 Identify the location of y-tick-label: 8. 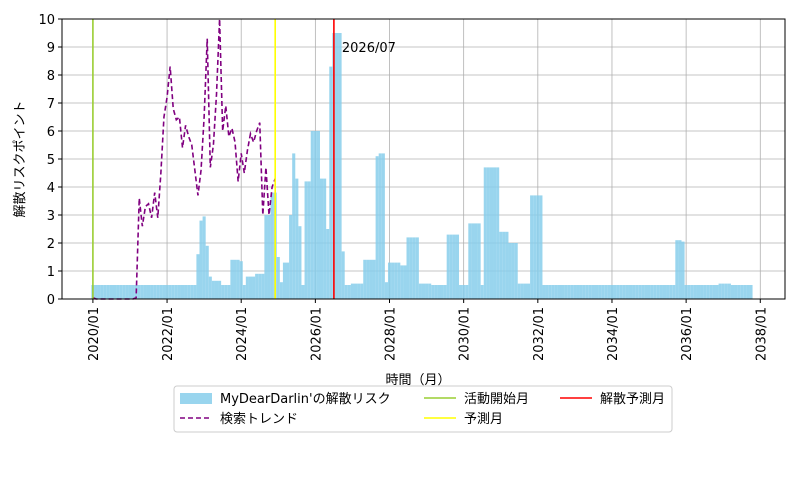
(51, 76).